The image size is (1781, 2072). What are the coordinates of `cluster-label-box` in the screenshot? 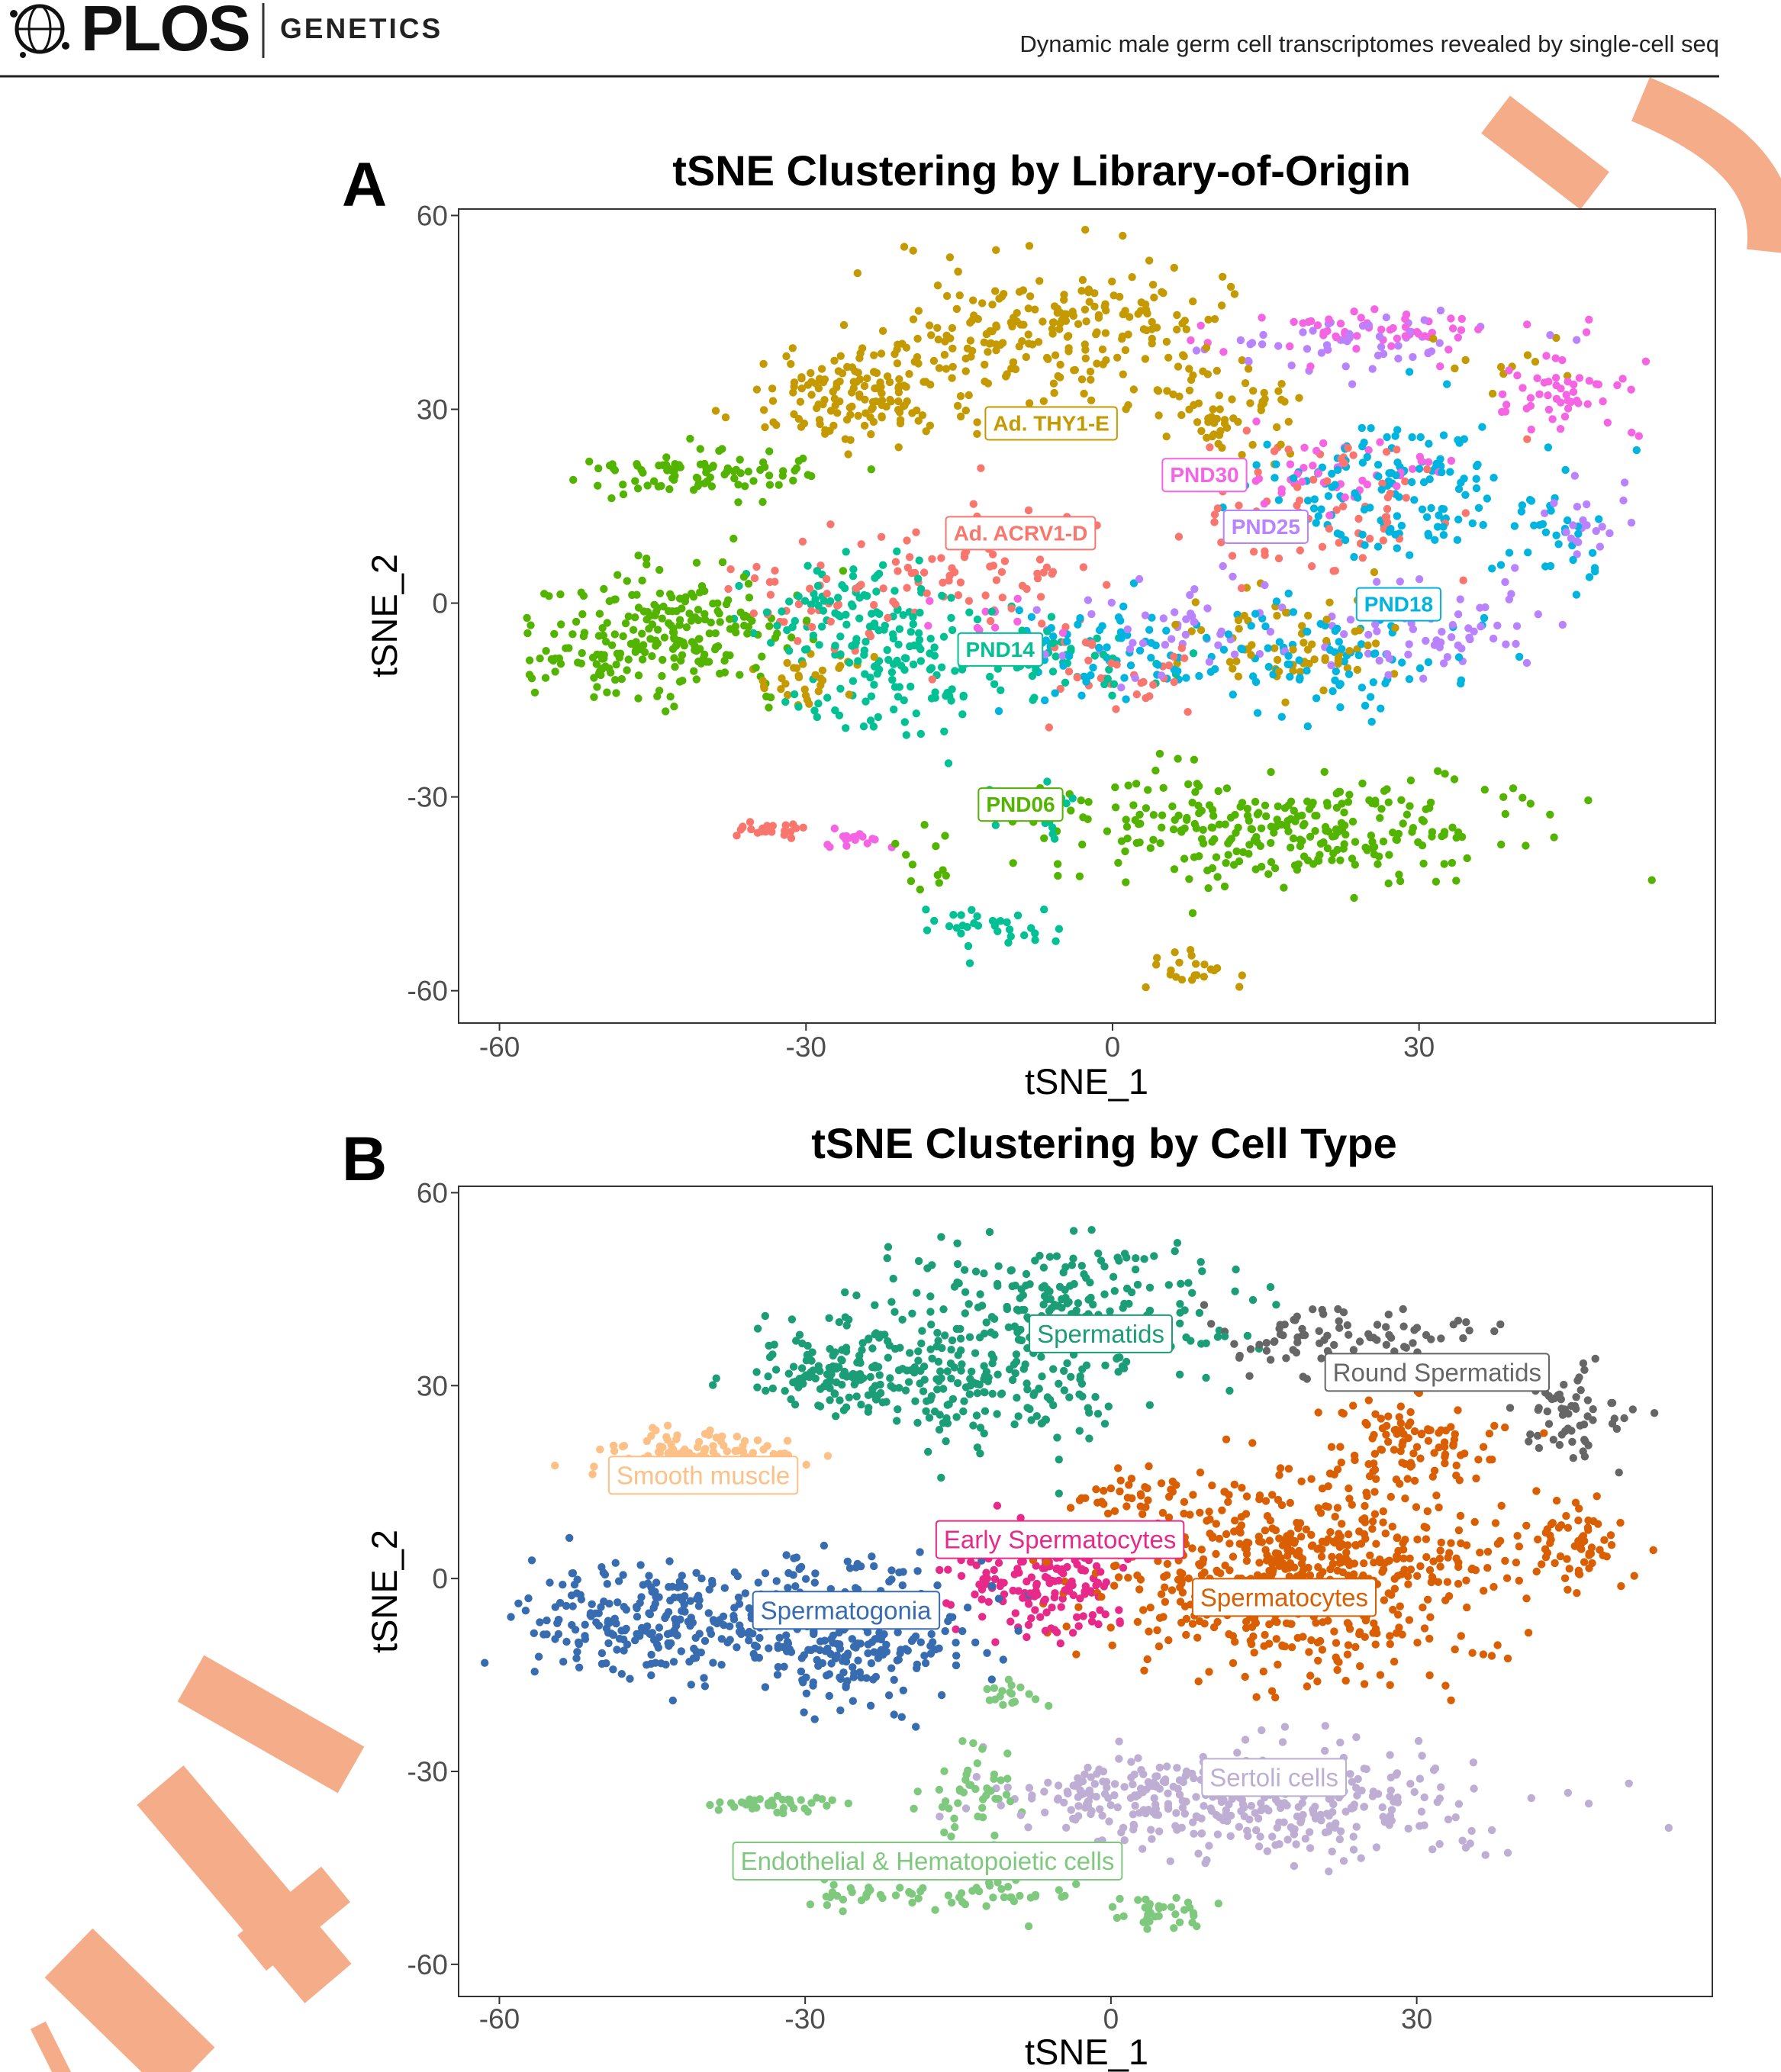 It's located at (1000, 649).